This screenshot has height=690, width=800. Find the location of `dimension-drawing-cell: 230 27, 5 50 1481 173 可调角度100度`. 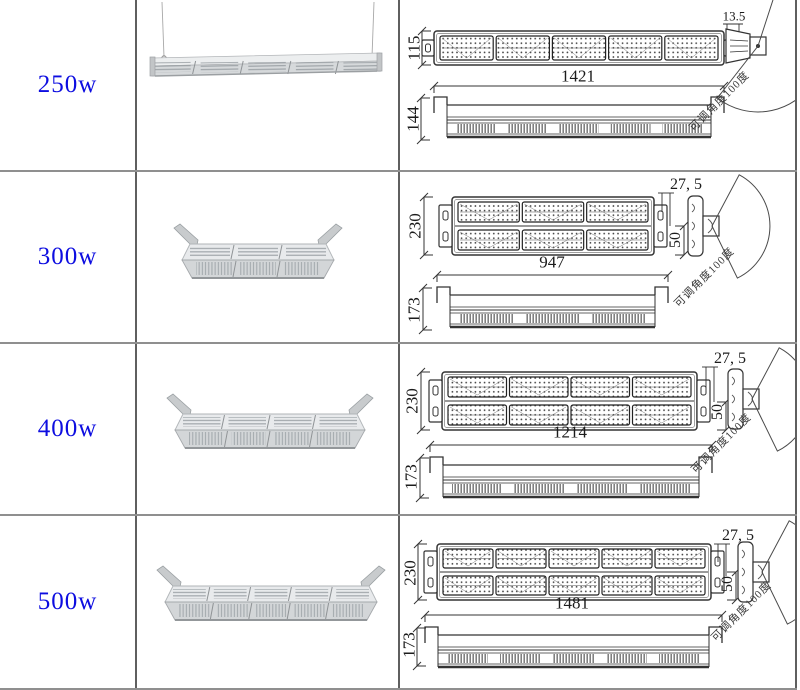

dimension-drawing-cell: 230 27, 5 50 1481 173 可调角度100度 is located at coordinates (598, 602).